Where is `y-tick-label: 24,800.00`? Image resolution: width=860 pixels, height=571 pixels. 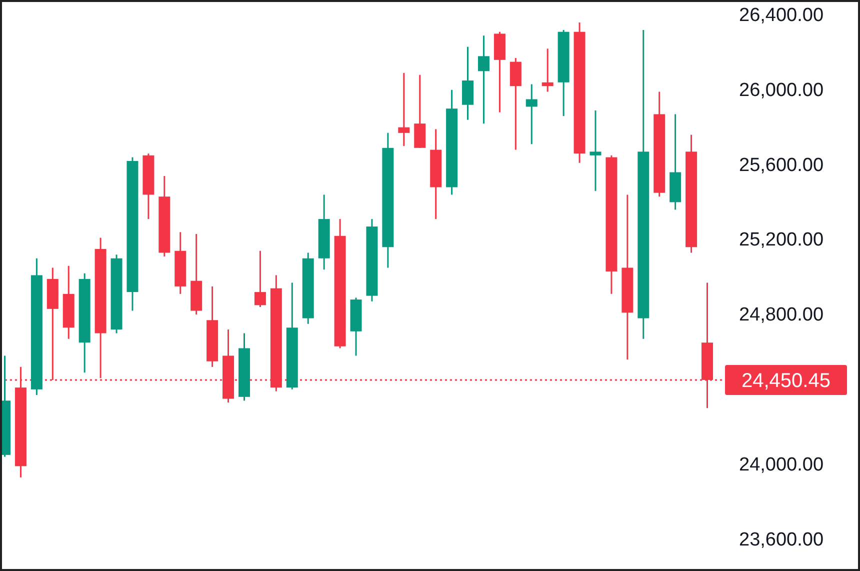
y-tick-label: 24,800.00 is located at coordinates (781, 315).